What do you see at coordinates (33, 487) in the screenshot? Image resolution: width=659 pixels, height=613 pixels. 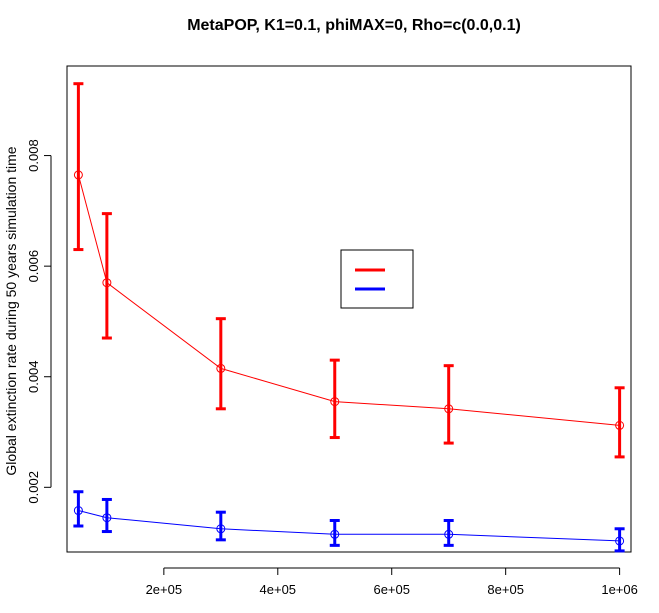 I see `y-tick-label: 0.002` at bounding box center [33, 487].